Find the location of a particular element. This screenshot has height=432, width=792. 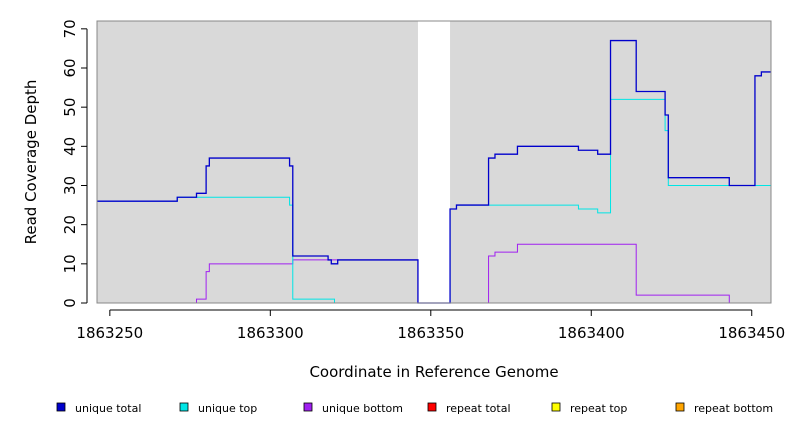

x-tick-label: 1863300 is located at coordinates (270, 333).